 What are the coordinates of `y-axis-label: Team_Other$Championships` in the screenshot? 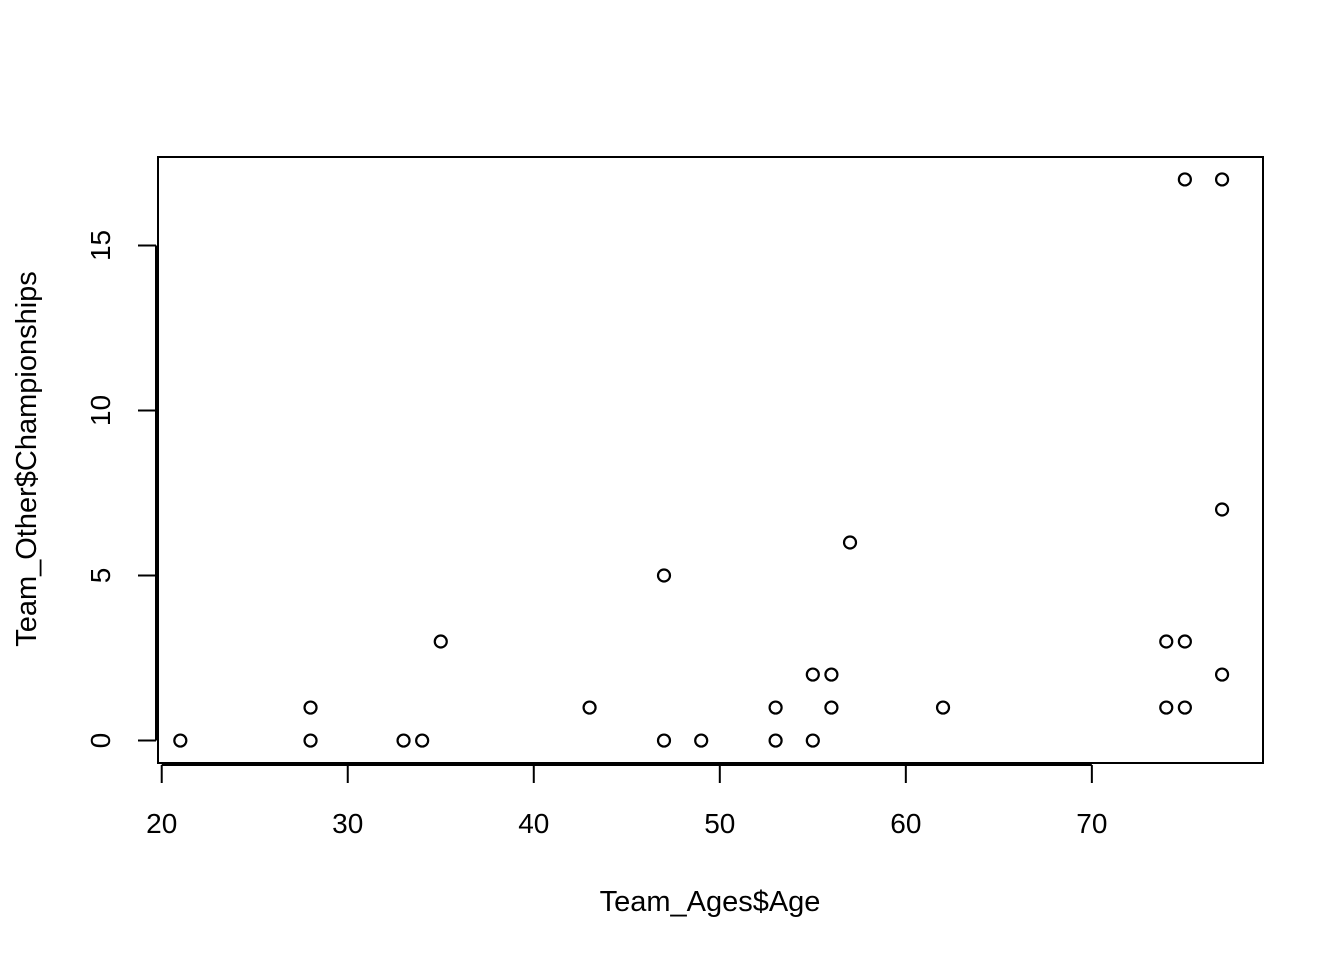 It's located at (27, 459).